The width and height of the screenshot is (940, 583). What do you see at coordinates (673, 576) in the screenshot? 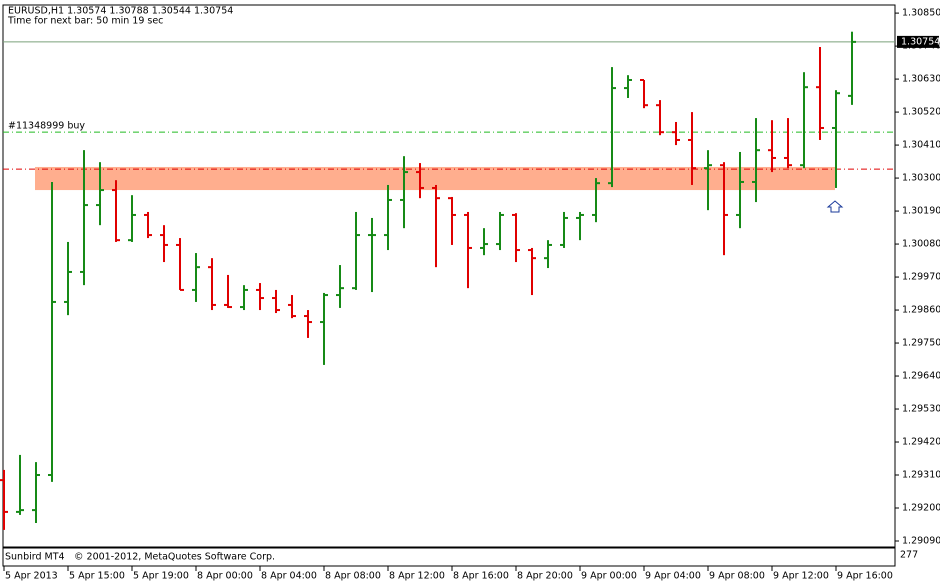
I see `x-tick-label: 9 Apr 04:00` at bounding box center [673, 576].